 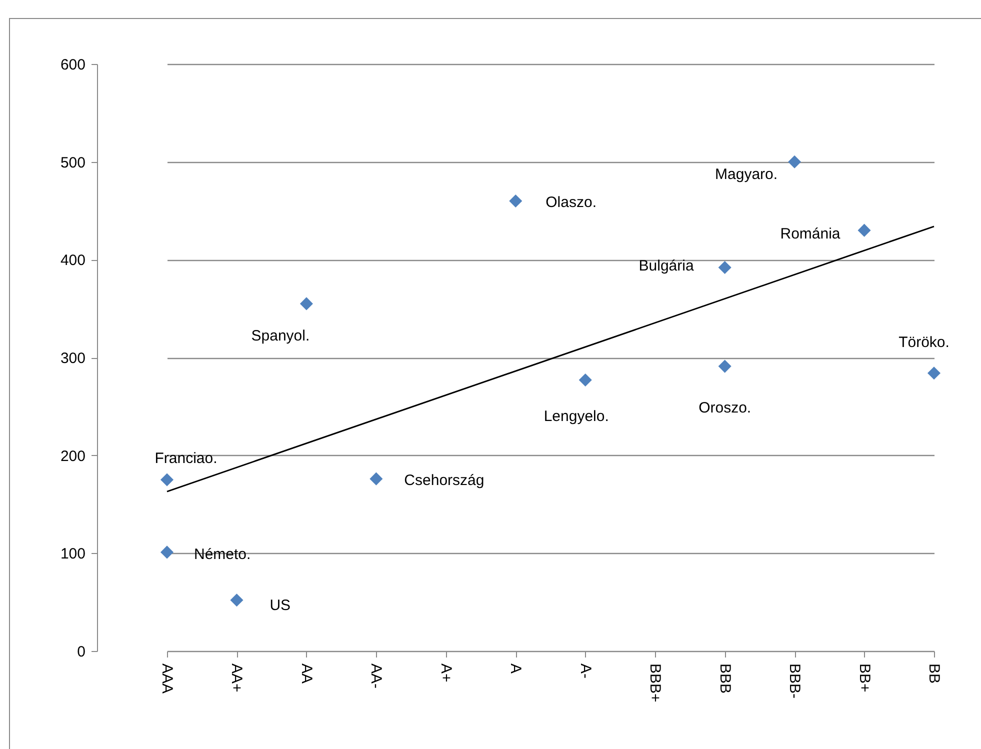 I want to click on annotation: Németo., so click(x=222, y=555).